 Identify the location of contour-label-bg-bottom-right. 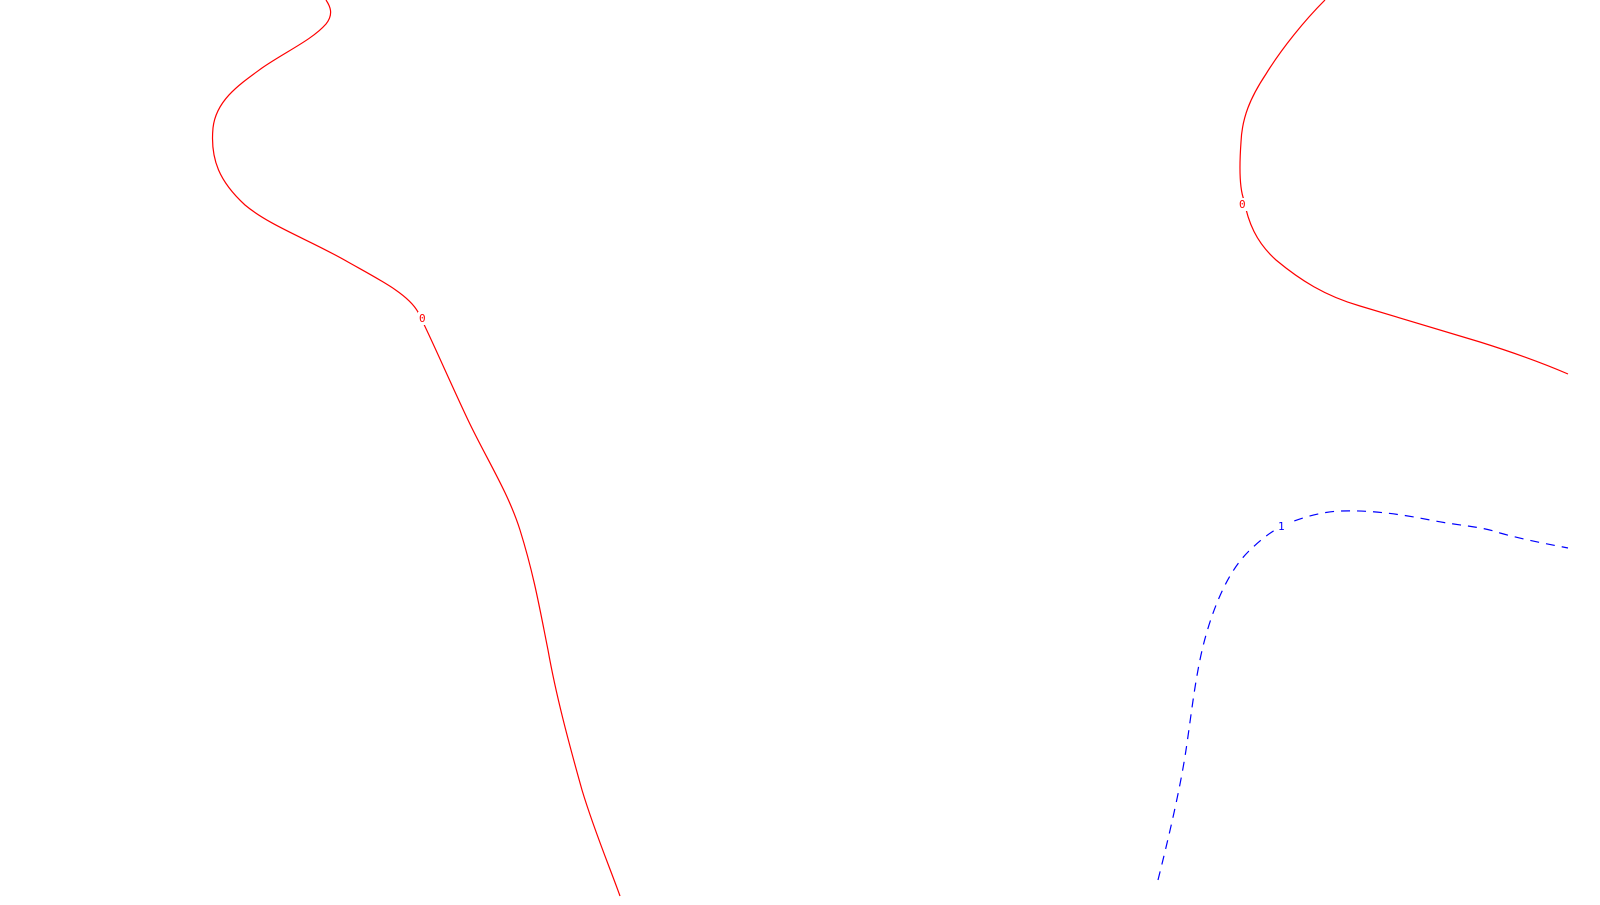
(1282, 526).